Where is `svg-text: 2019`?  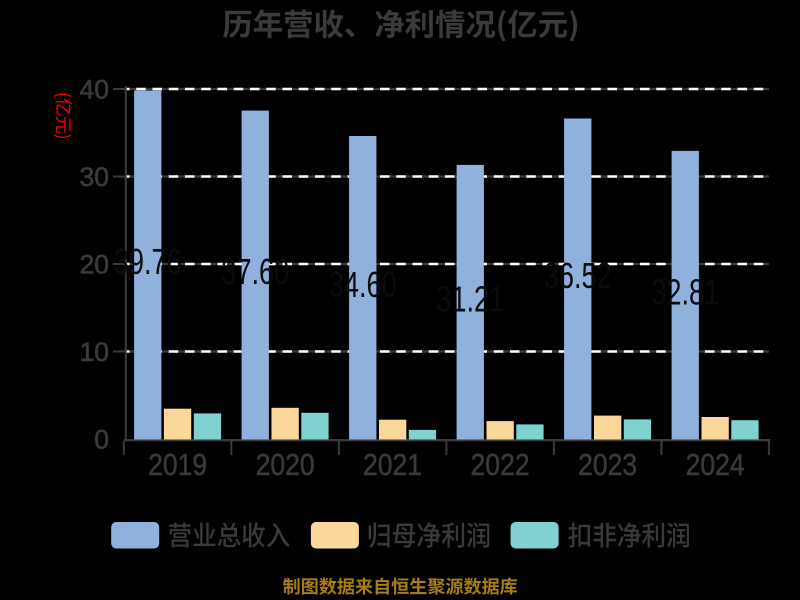 svg-text: 2019 is located at coordinates (177, 465).